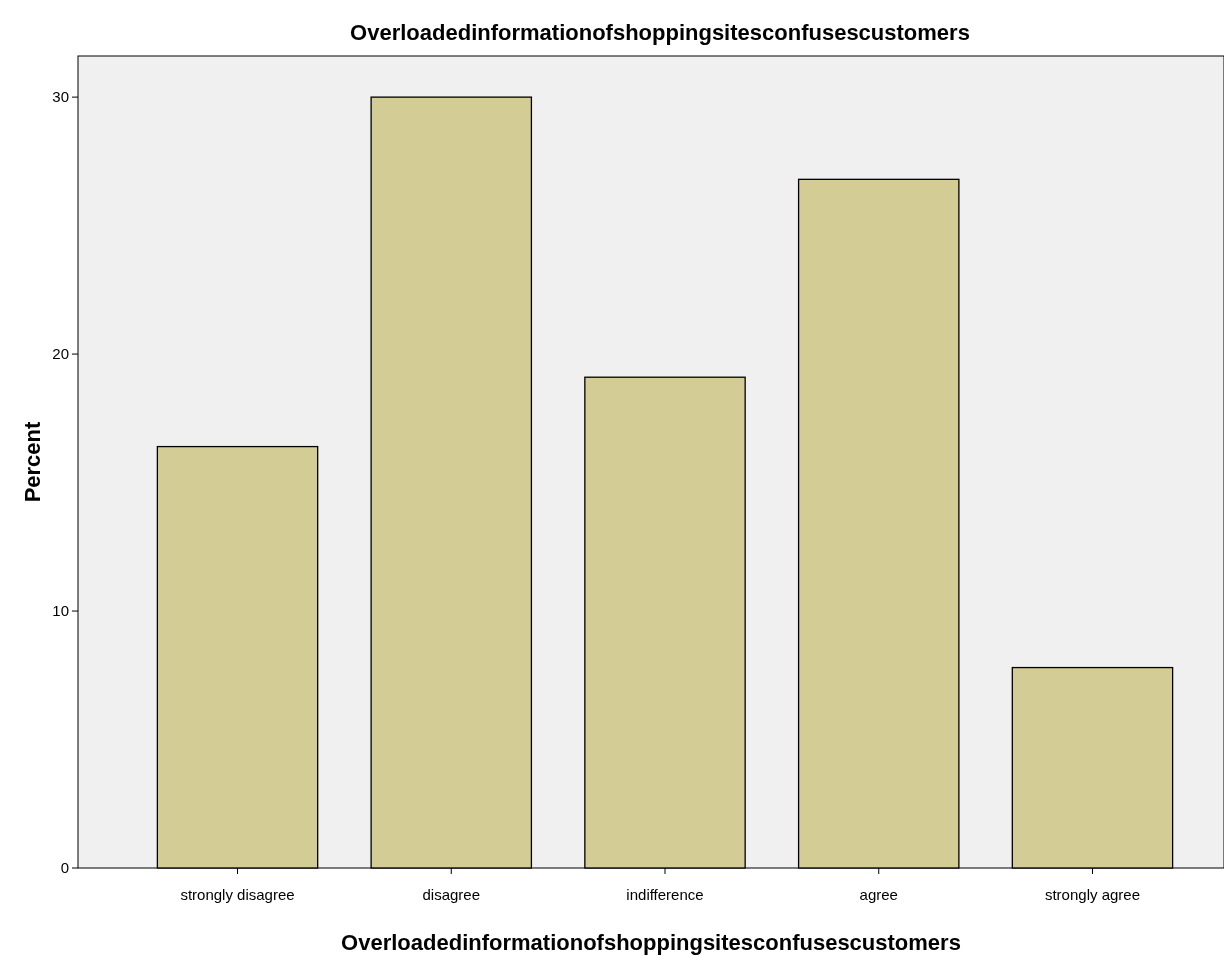 The height and width of the screenshot is (956, 1224). Describe the element at coordinates (237, 894) in the screenshot. I see `x-tick-label: strongly disagree` at that location.